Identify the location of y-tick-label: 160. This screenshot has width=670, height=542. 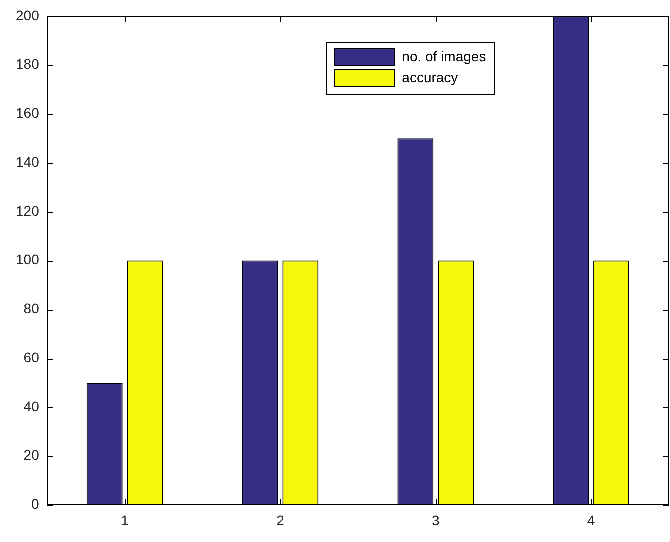
(28, 113).